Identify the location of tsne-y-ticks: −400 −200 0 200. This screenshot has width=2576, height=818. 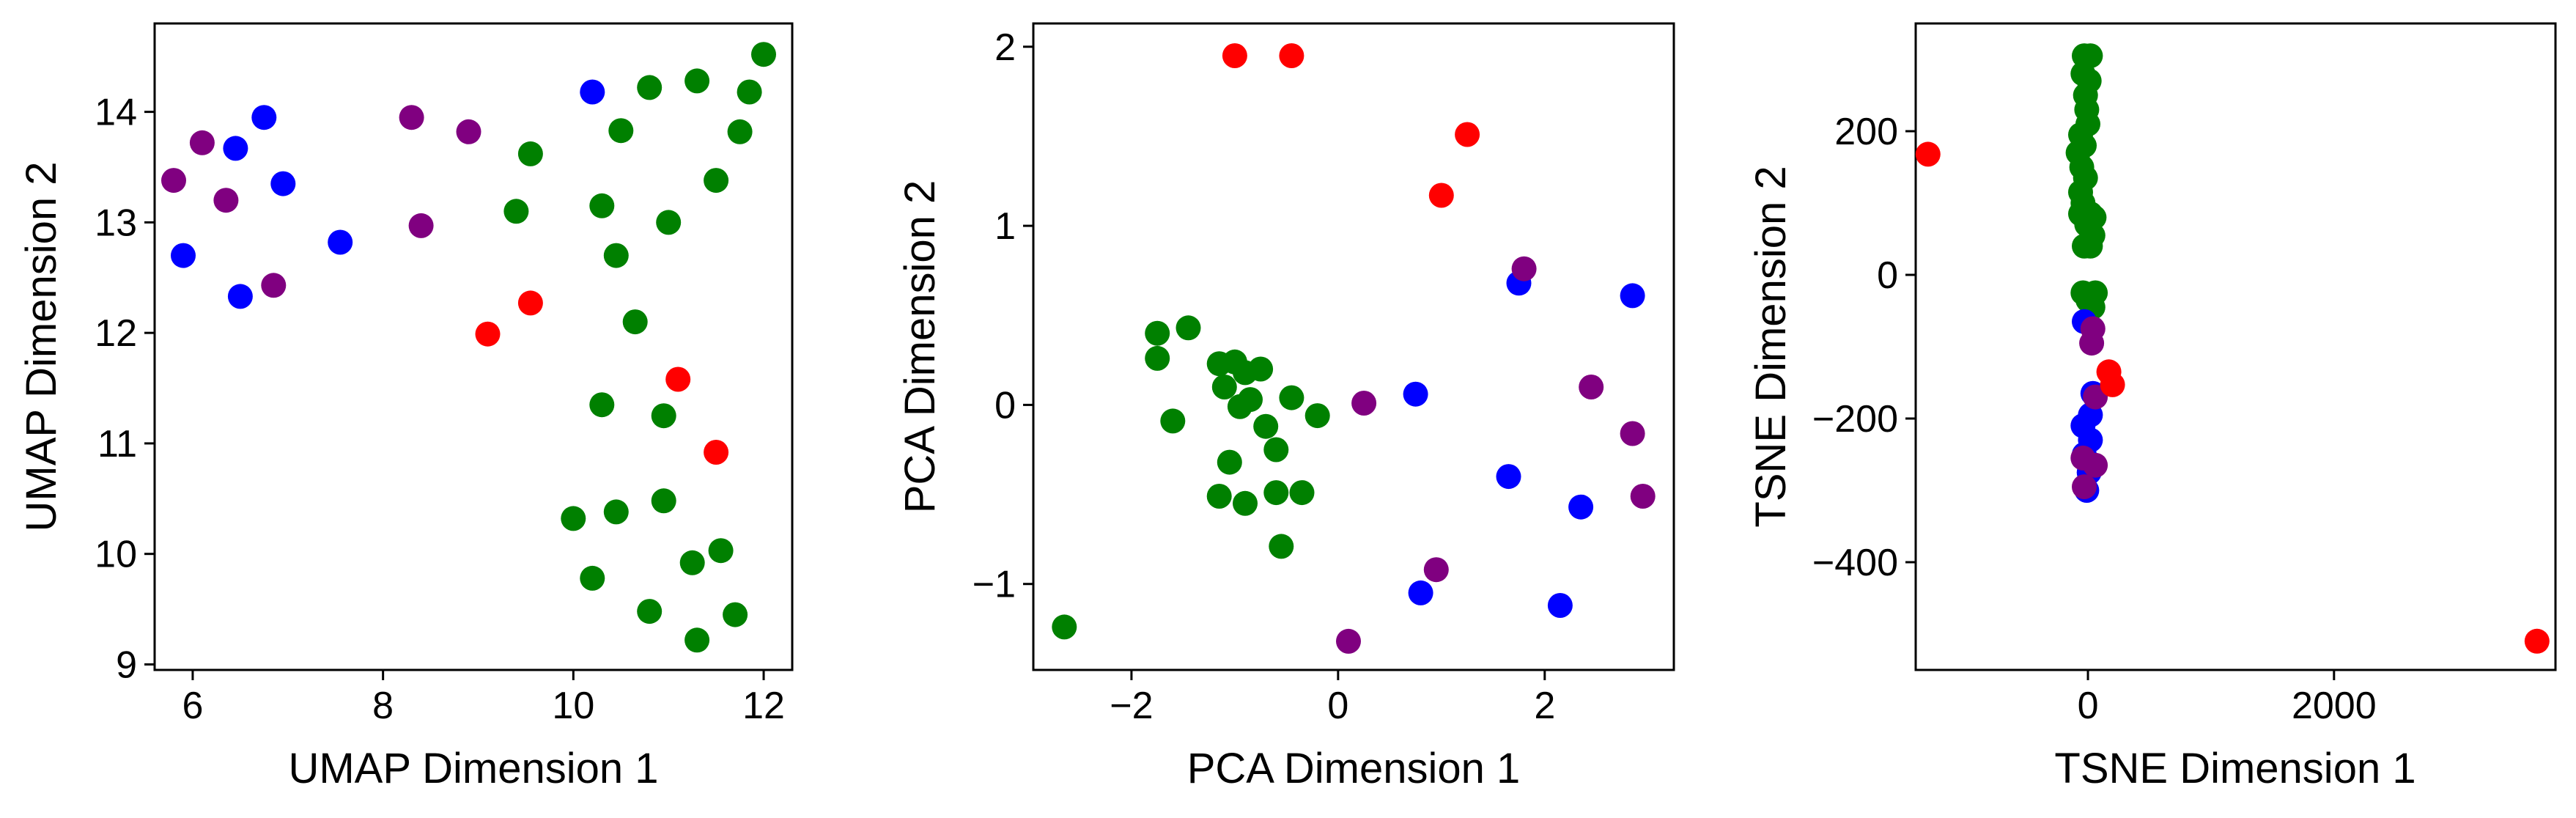
(1864, 347).